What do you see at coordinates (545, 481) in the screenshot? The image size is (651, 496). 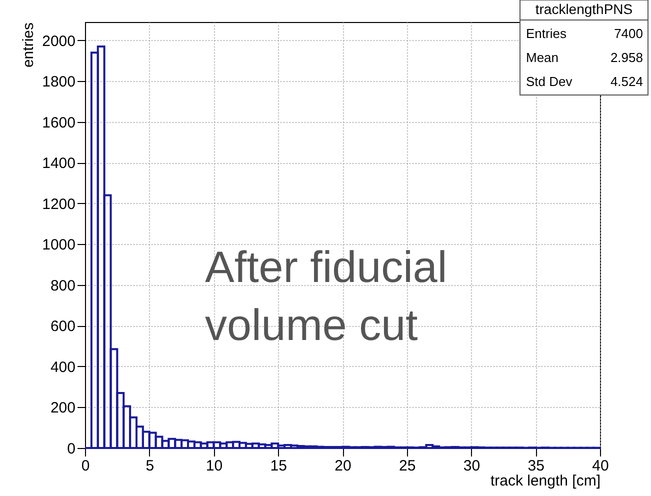 I see `x-axis-title: track length [cm]` at bounding box center [545, 481].